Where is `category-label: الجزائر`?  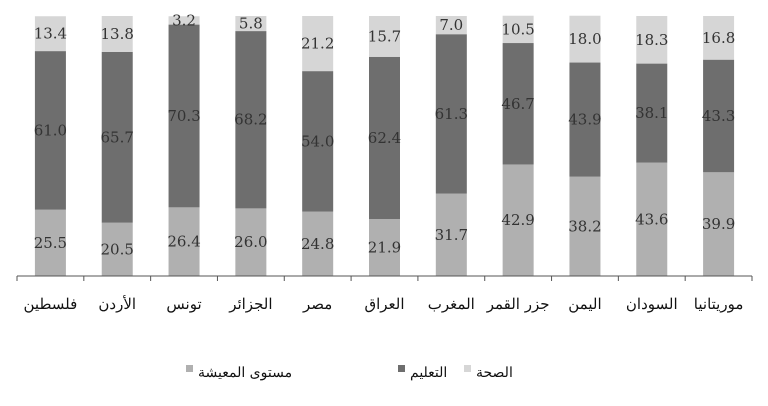 category-label: الجزائر is located at coordinates (250, 304).